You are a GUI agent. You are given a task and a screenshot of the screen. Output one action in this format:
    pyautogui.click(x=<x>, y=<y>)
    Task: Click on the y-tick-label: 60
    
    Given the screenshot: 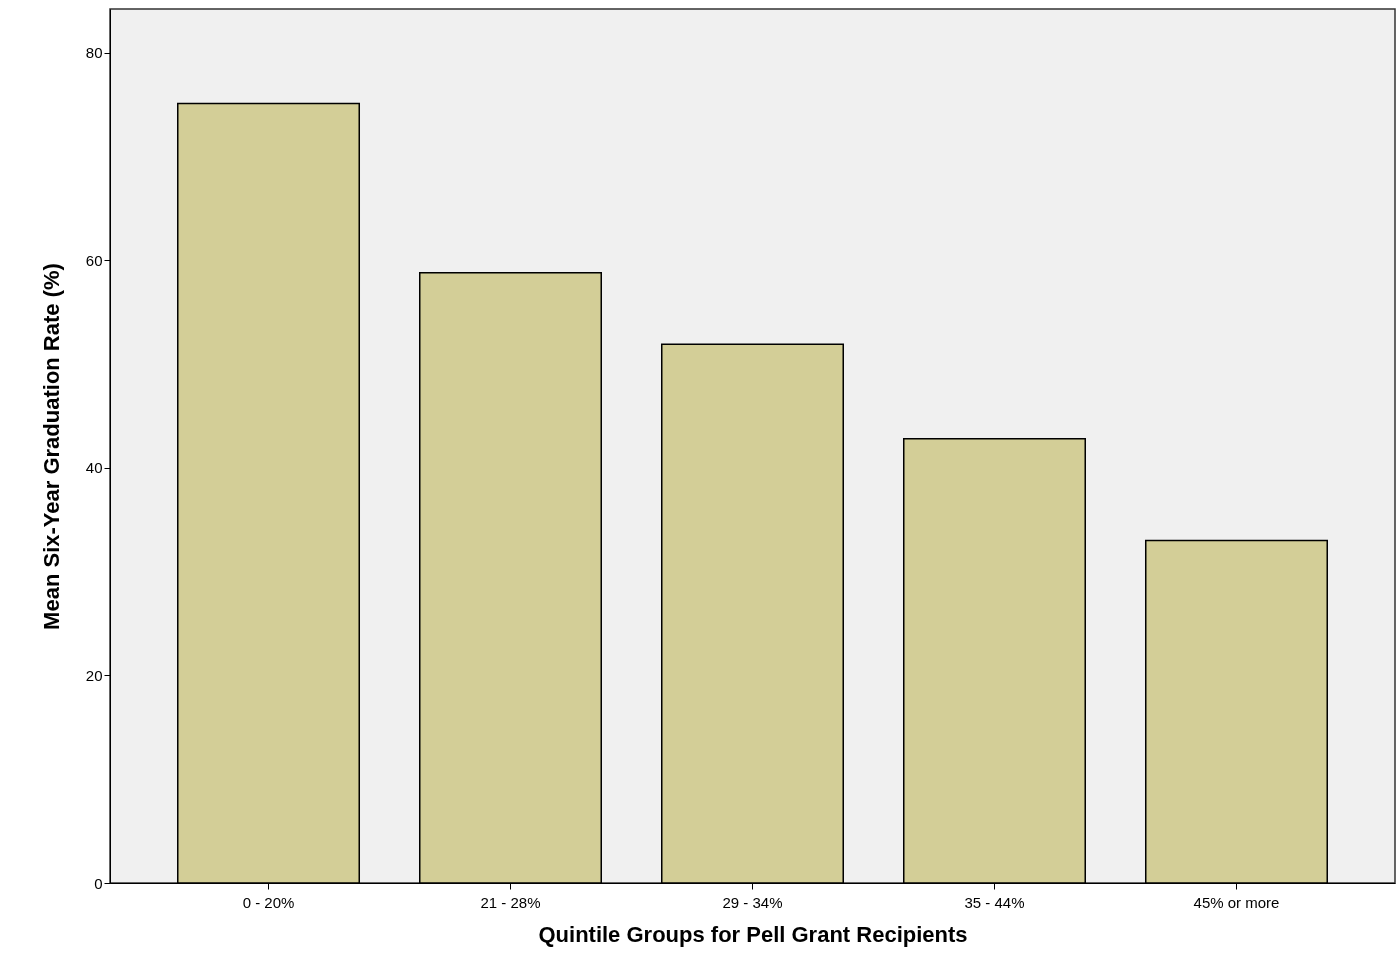 What is the action you would take?
    pyautogui.click(x=94, y=260)
    